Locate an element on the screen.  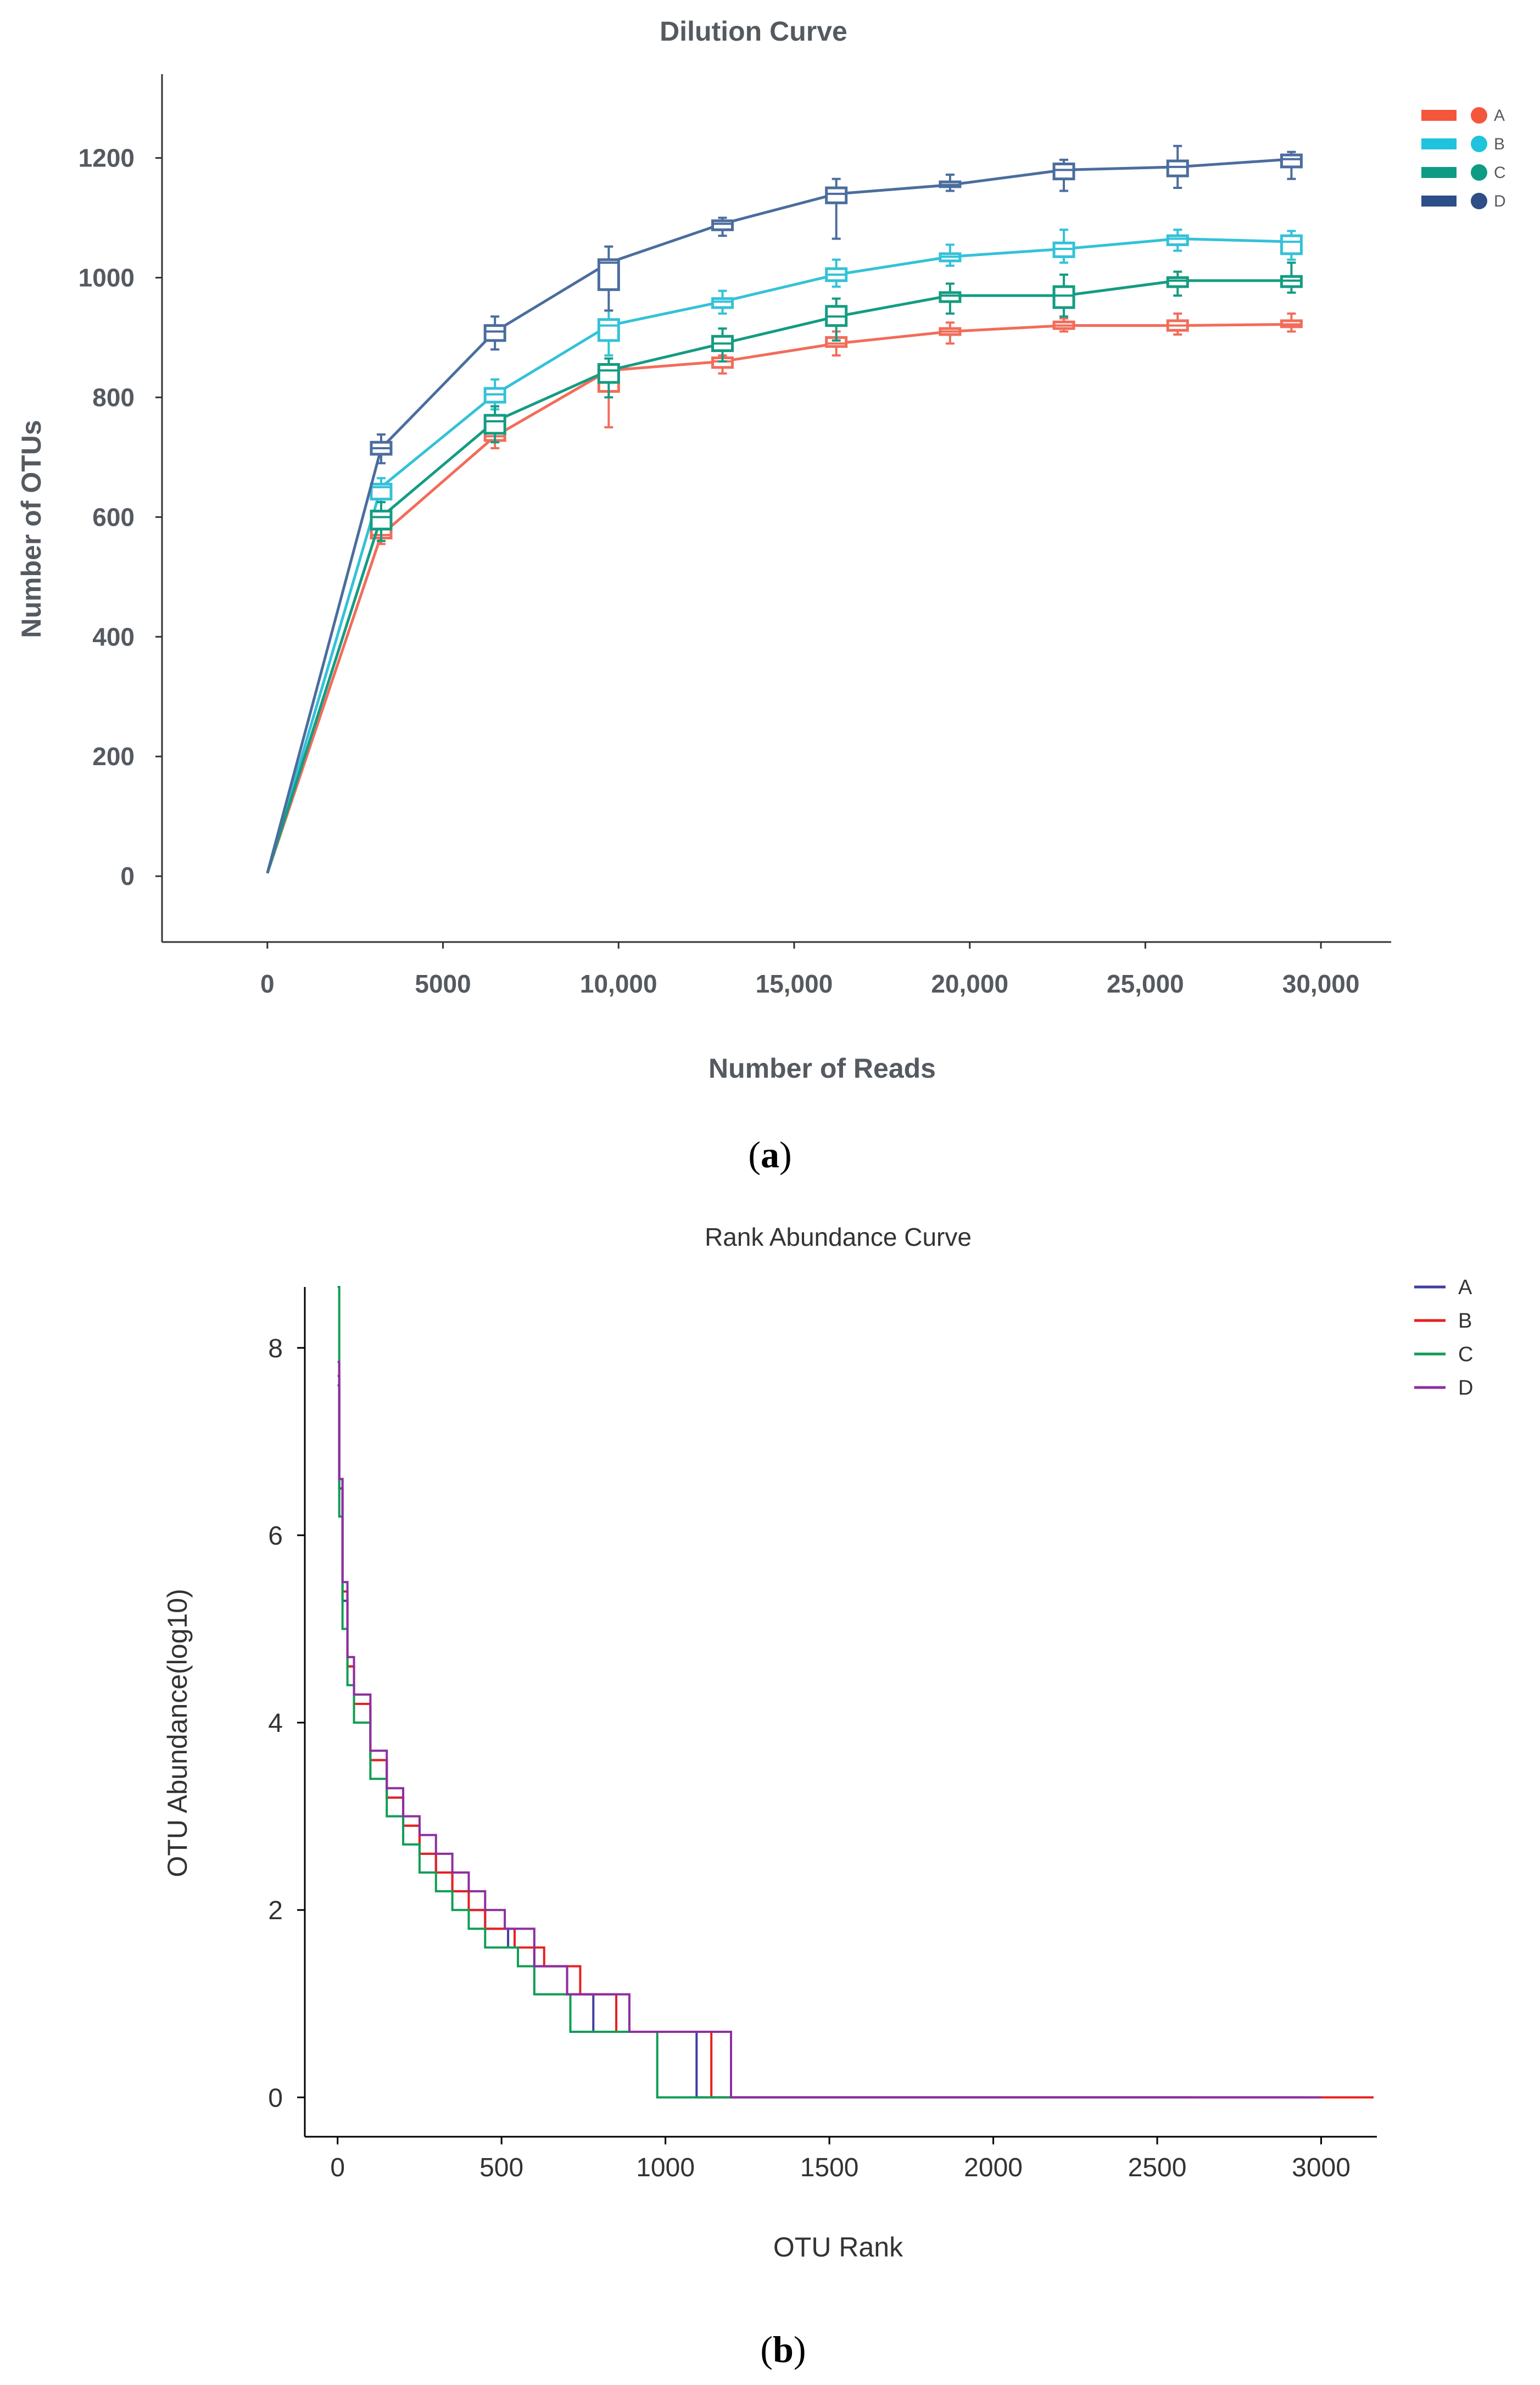
chart-b-legend-item-D: D is located at coordinates (1443, 1388).